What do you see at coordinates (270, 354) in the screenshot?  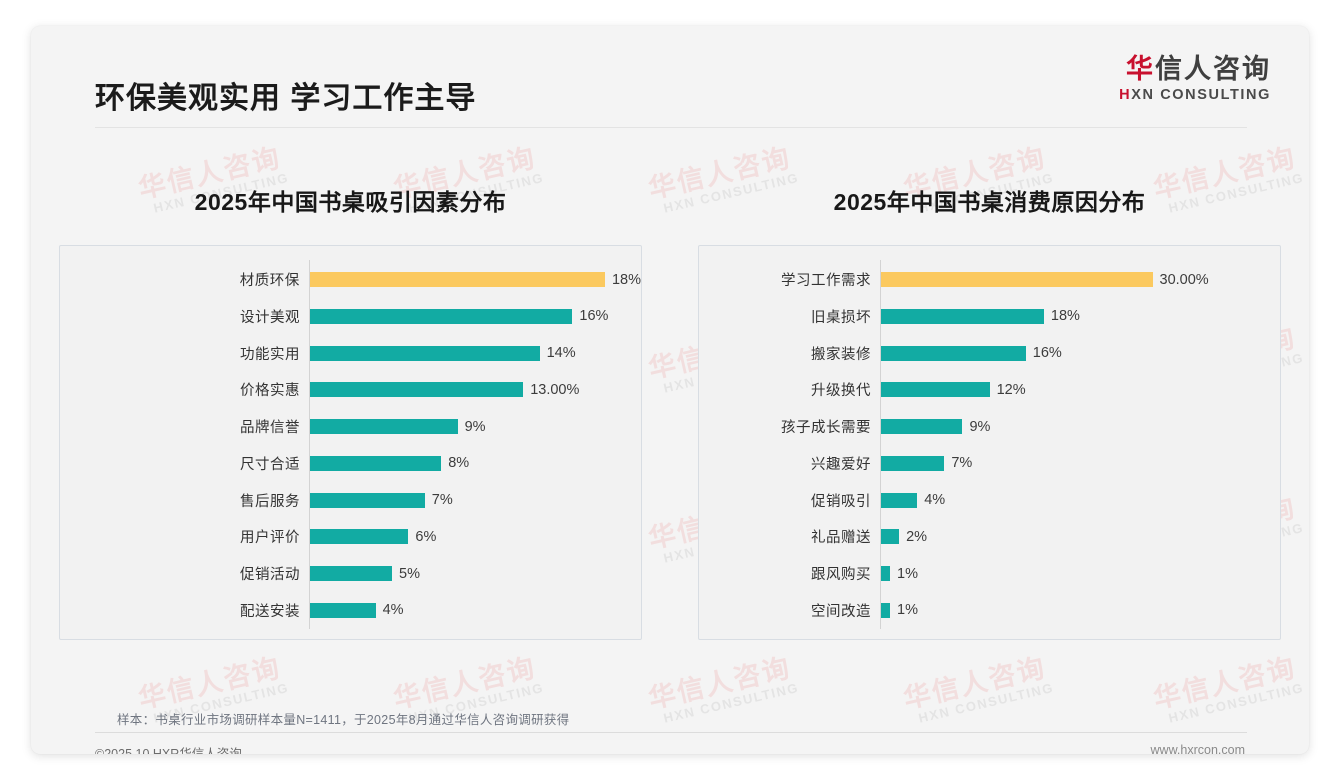 I see `bar-category-label: 功能实用` at bounding box center [270, 354].